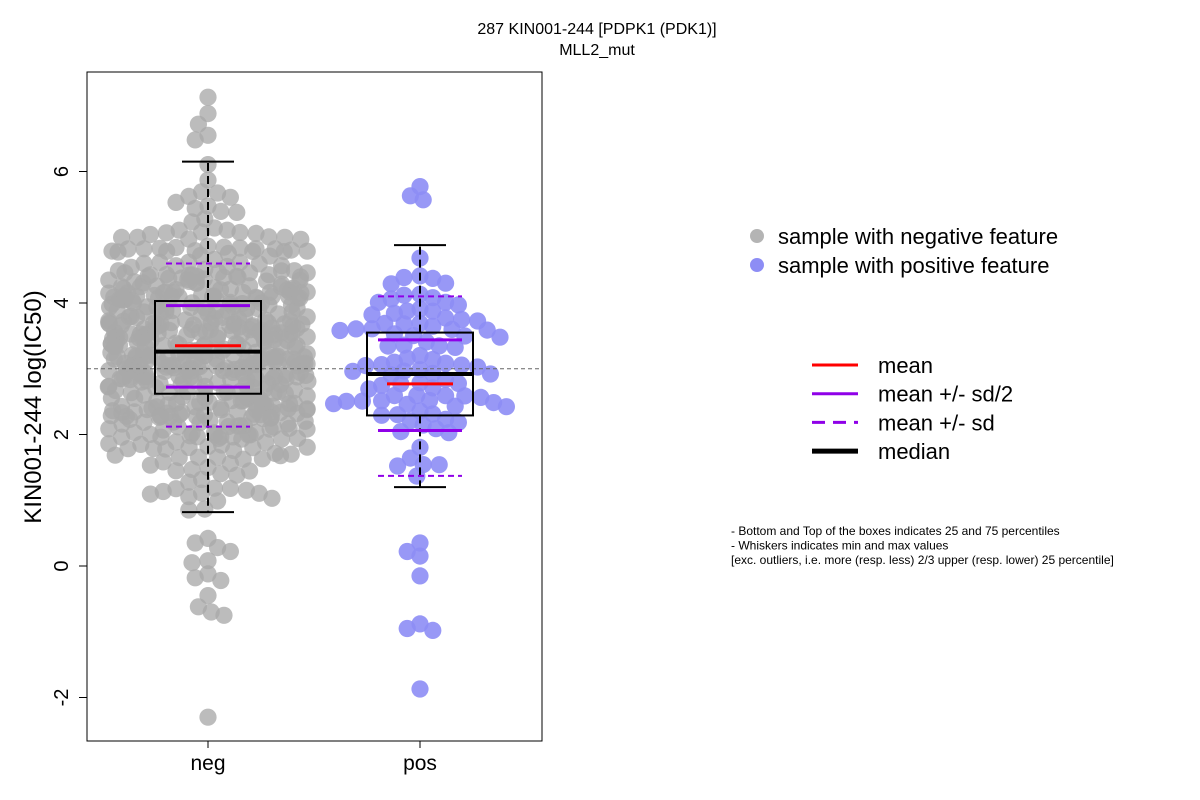 The width and height of the screenshot is (1200, 800). I want to click on legend-marker-negative, so click(757, 236).